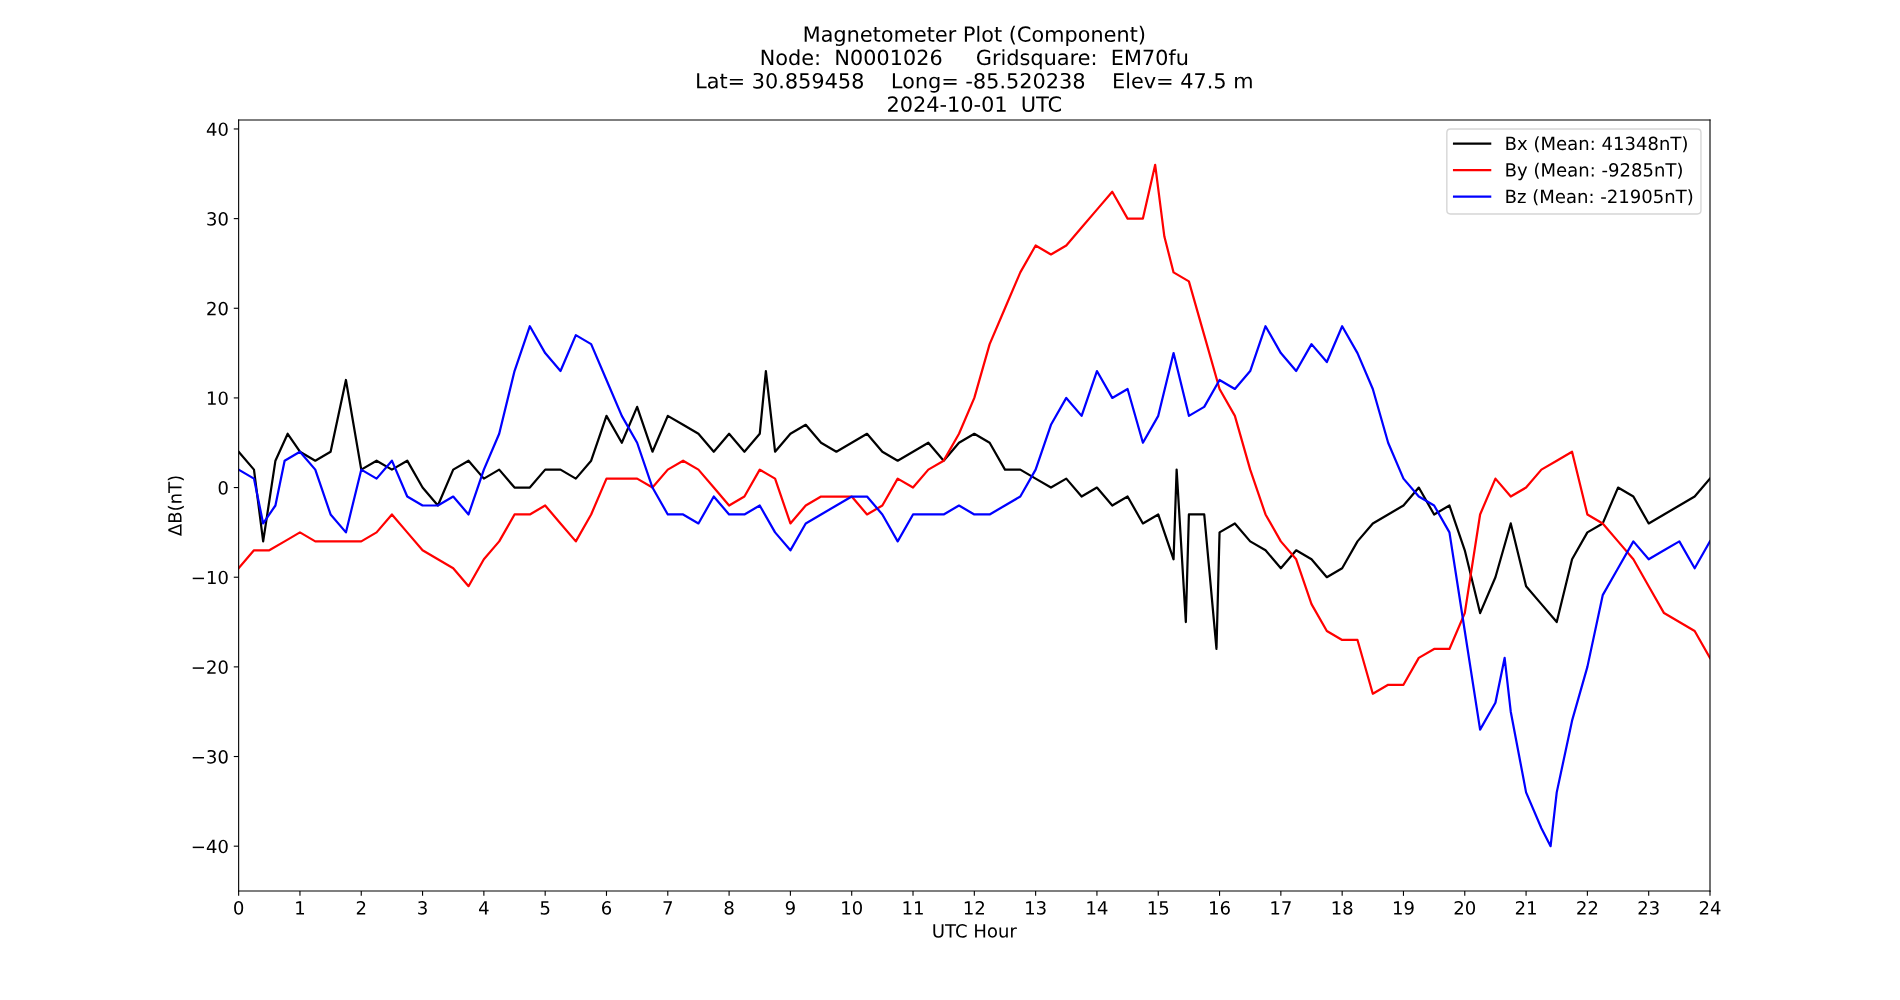  What do you see at coordinates (1599, 197) in the screenshot?
I see `legend-label: Bz (Mean: -21905nT)` at bounding box center [1599, 197].